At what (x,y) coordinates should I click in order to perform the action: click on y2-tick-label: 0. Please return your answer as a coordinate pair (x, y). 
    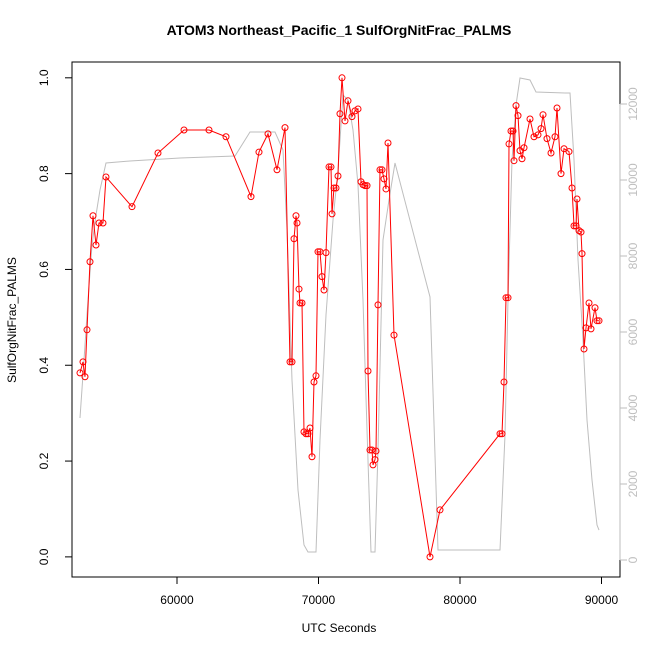
    Looking at the image, I should click on (633, 559).